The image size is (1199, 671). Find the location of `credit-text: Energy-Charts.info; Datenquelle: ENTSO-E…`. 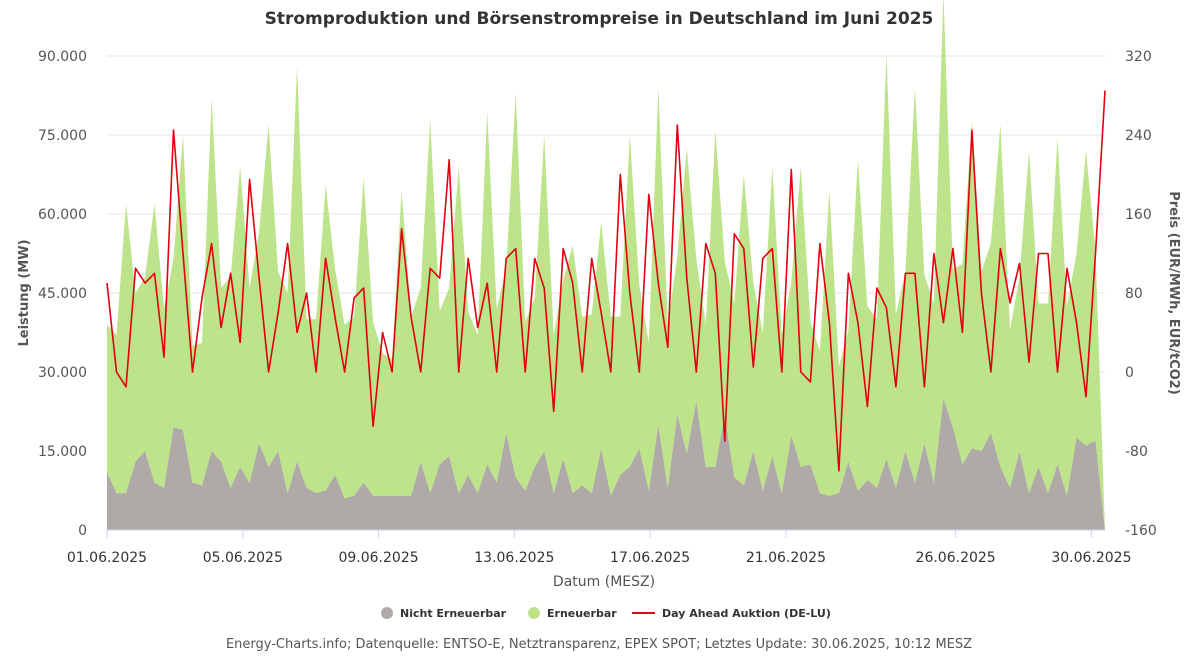

credit-text: Energy-Charts.info; Datenquelle: ENTSO-E… is located at coordinates (599, 644).